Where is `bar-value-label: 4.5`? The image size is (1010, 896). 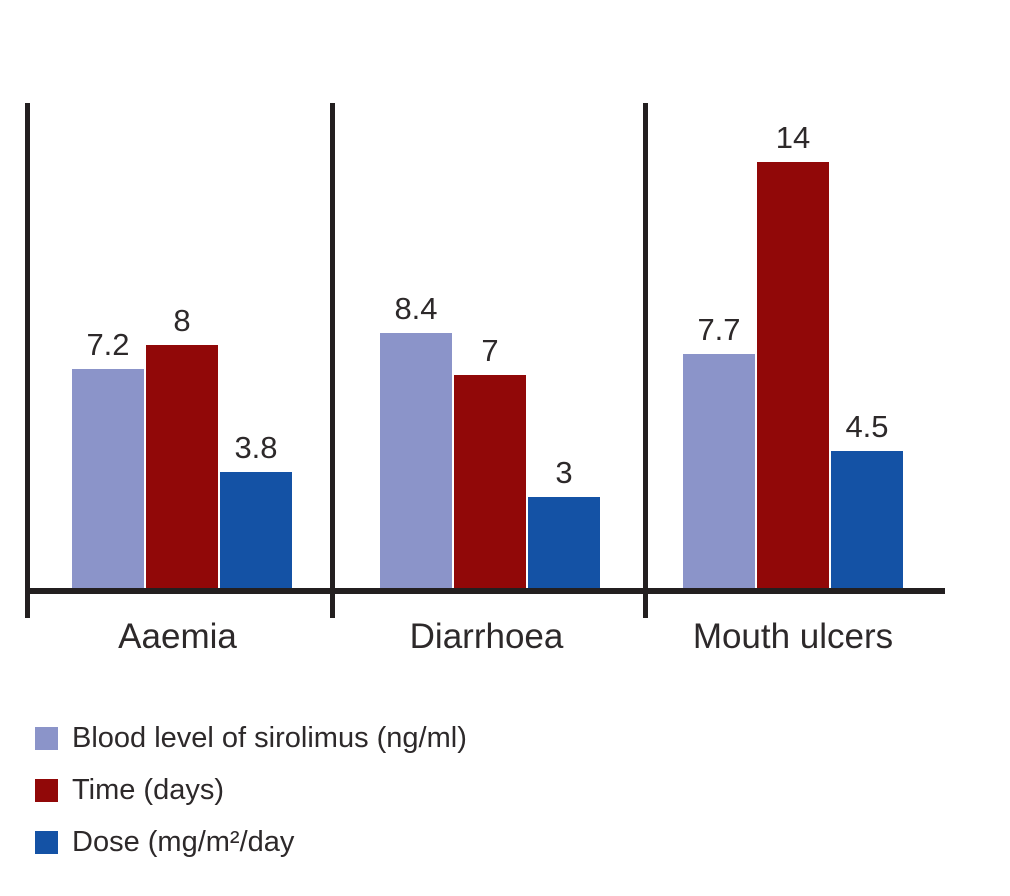 bar-value-label: 4.5 is located at coordinates (867, 426).